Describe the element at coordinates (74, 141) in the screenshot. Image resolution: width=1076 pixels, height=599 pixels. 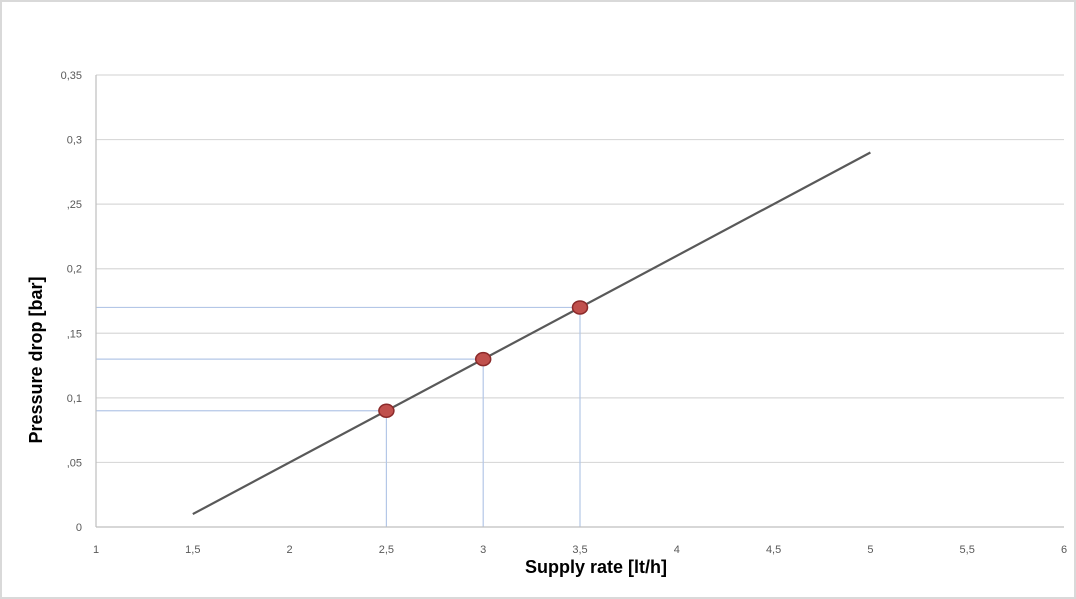
I see `y-tick-label: 0,3` at that location.